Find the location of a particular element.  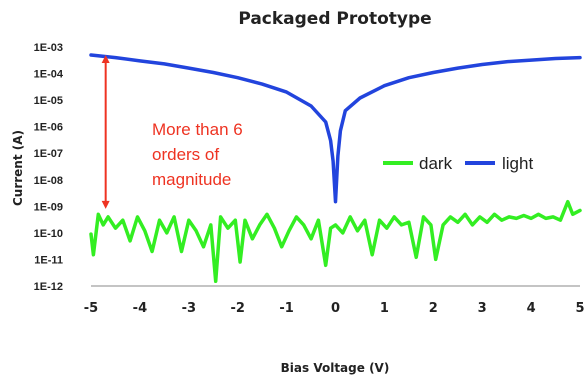

x-tick-label: 4 is located at coordinates (531, 308).